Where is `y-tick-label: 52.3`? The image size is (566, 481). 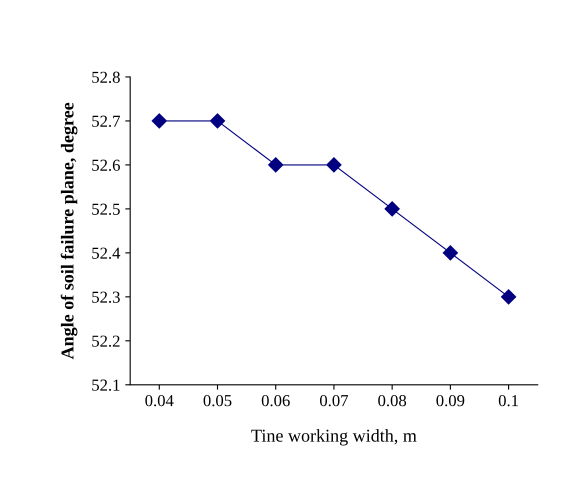 y-tick-label: 52.3 is located at coordinates (106, 297).